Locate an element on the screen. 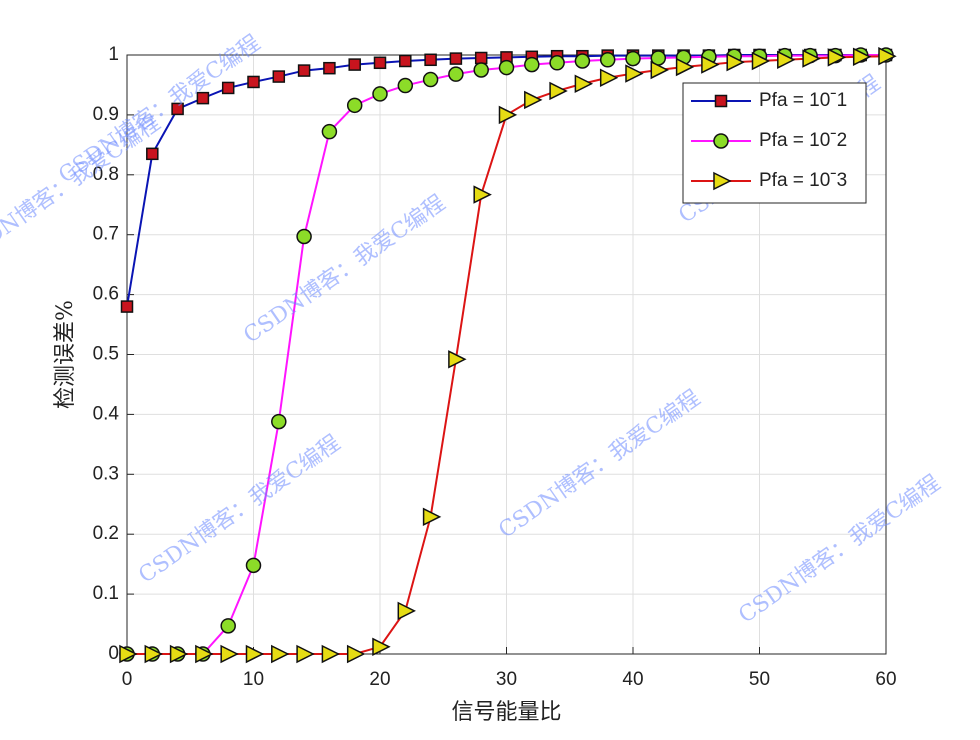  x-tick-label: 0 is located at coordinates (127, 679).